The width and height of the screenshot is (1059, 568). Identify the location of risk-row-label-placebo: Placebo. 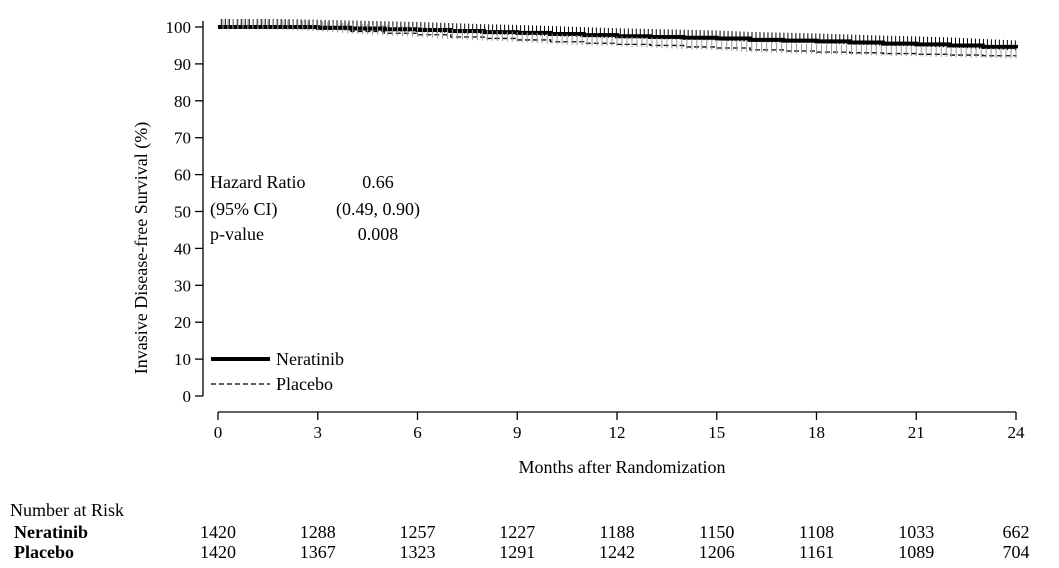
(44, 552).